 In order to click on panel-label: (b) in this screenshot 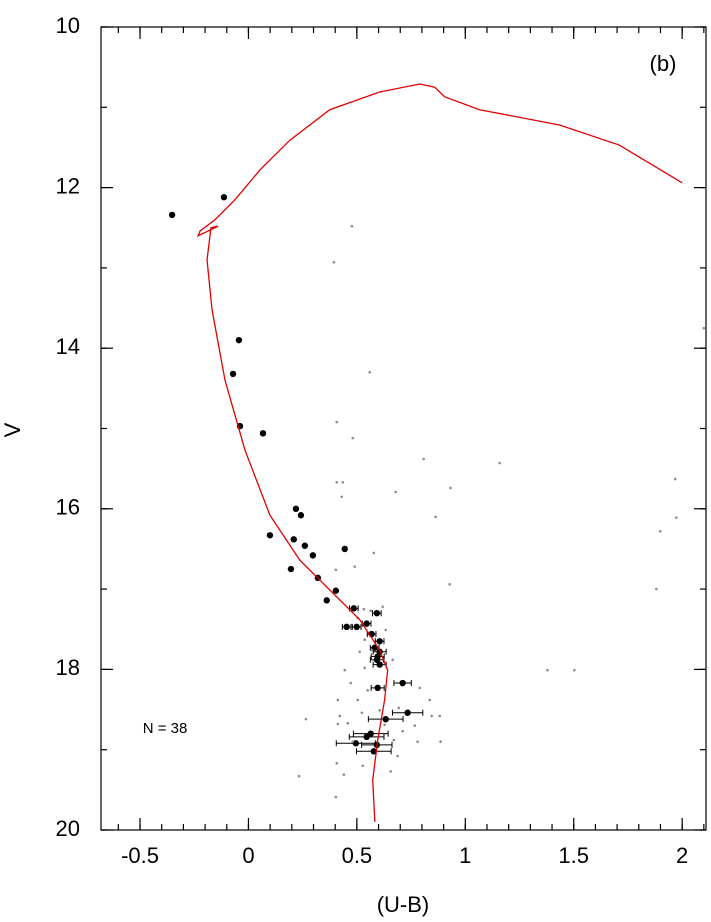, I will do `click(663, 63)`.